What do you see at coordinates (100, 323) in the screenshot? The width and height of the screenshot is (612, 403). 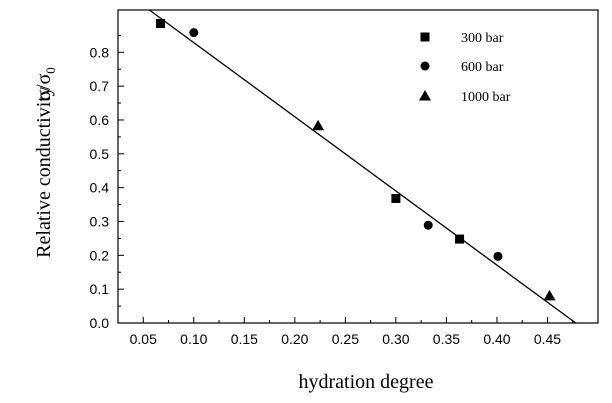 I see `y-tick-label: 0.0` at bounding box center [100, 323].